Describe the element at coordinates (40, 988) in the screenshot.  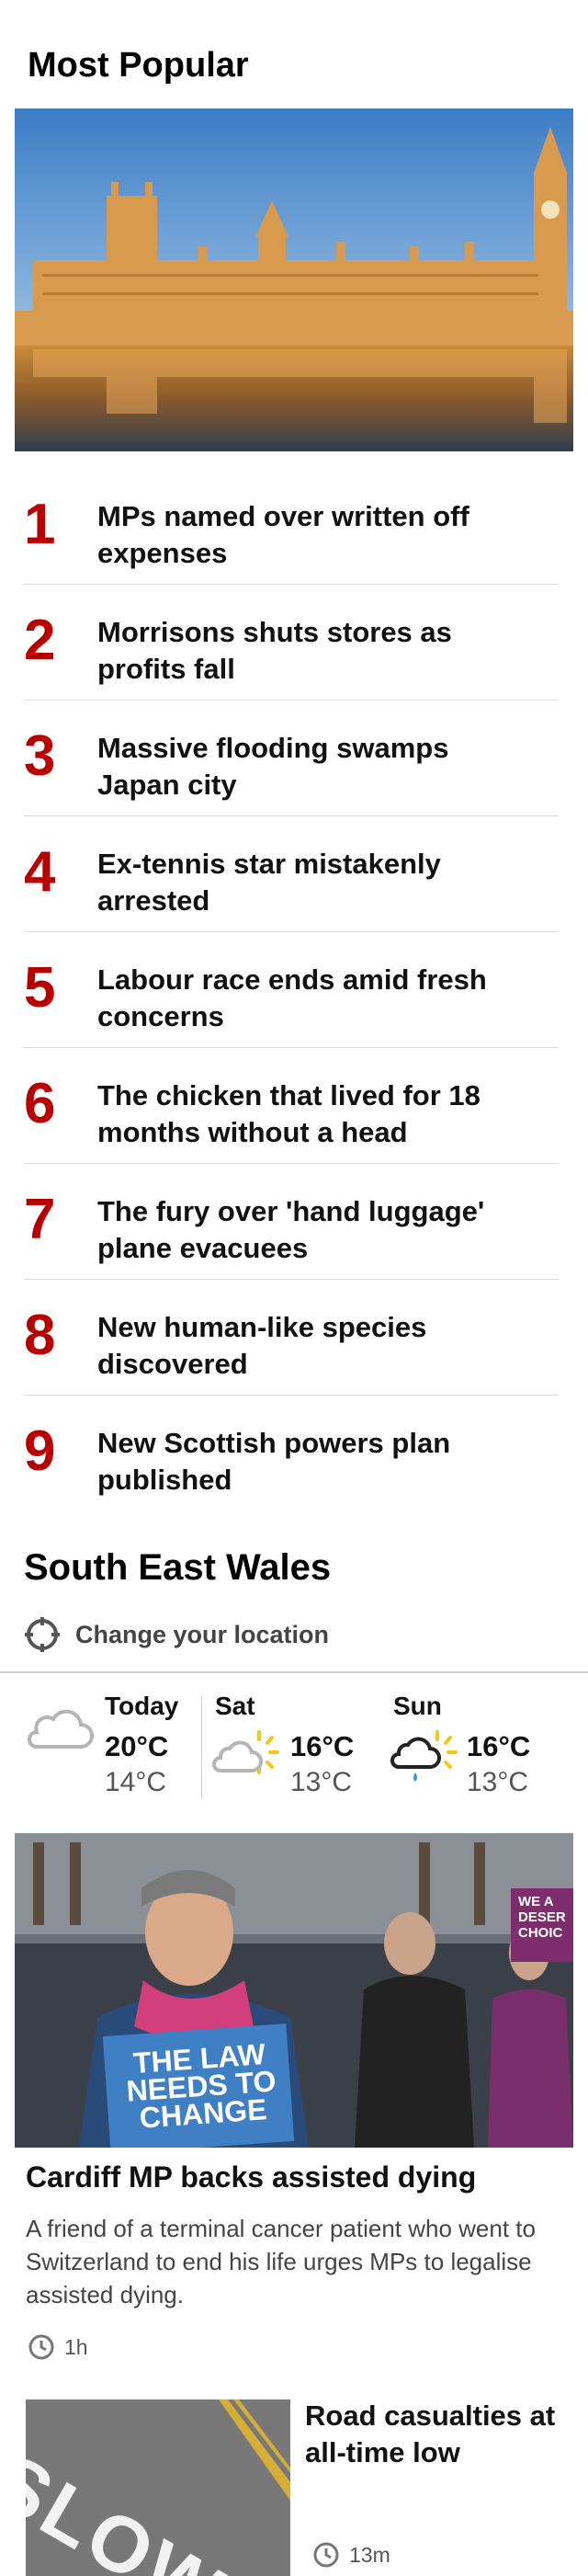
I see `rank-number: 5` at that location.